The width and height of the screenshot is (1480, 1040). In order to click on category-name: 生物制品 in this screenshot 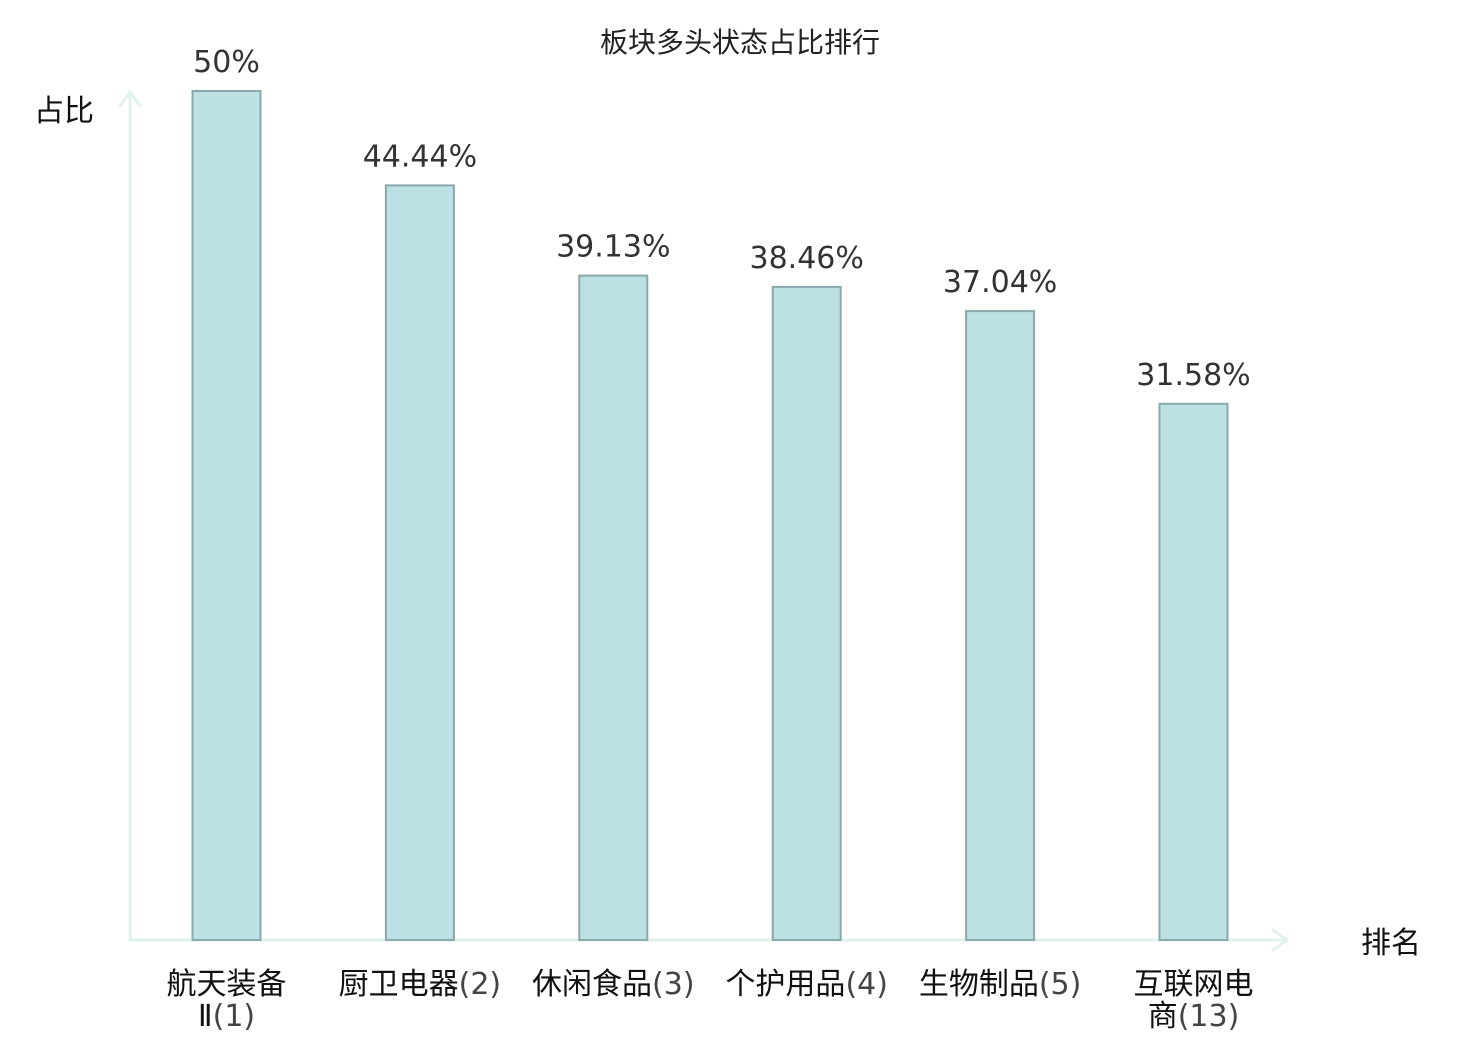, I will do `click(979, 984)`.